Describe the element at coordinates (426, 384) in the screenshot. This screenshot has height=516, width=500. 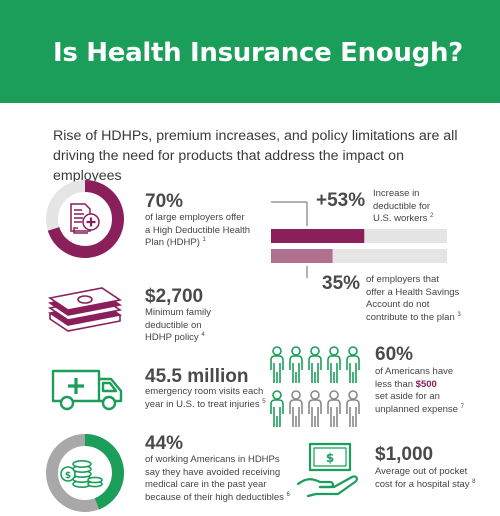
I see `savings-amount: $500` at that location.